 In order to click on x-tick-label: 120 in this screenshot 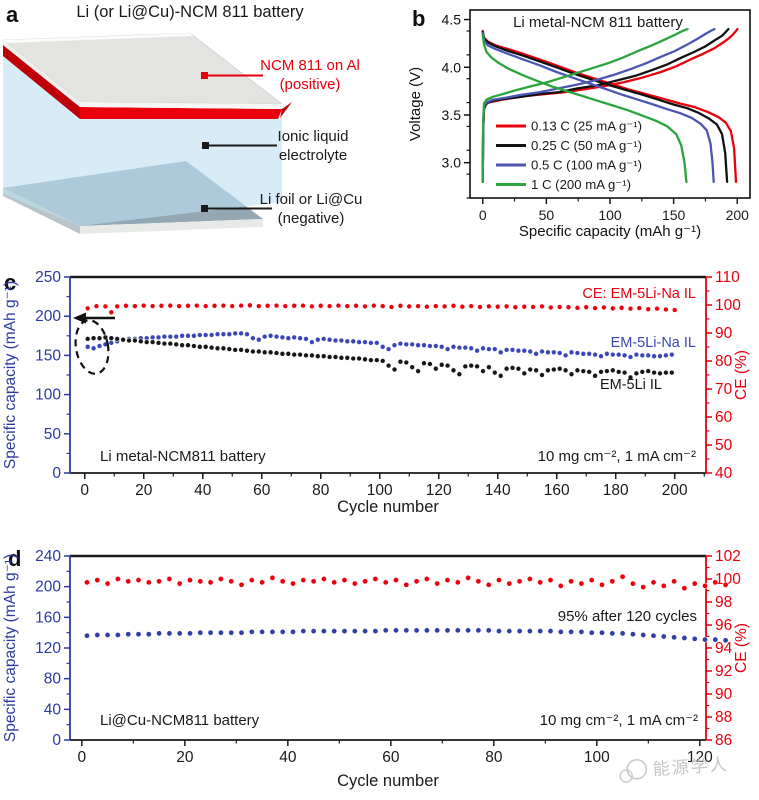, I will do `click(700, 757)`.